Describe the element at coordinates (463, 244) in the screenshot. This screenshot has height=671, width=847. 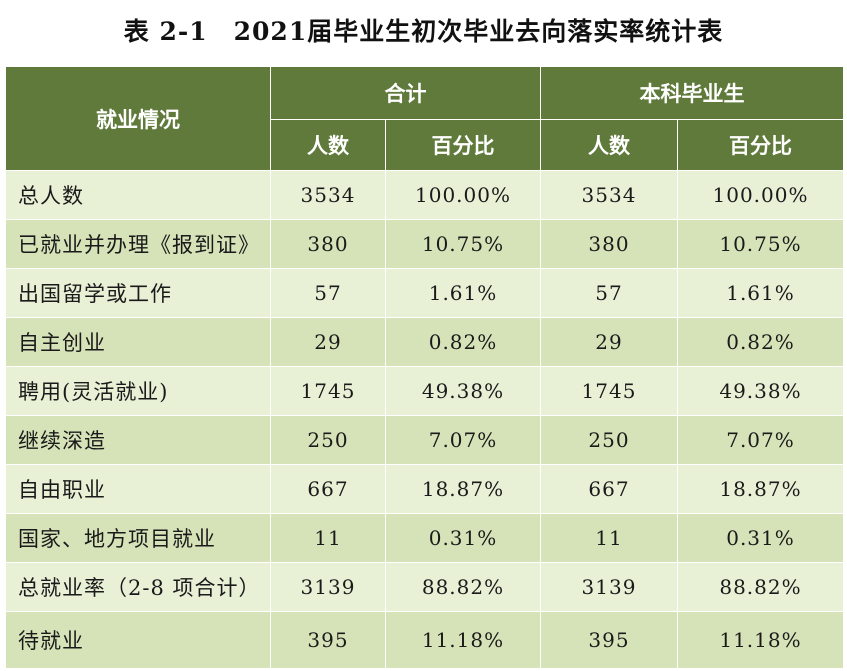
I see `total-percent-cell: 10.75%` at that location.